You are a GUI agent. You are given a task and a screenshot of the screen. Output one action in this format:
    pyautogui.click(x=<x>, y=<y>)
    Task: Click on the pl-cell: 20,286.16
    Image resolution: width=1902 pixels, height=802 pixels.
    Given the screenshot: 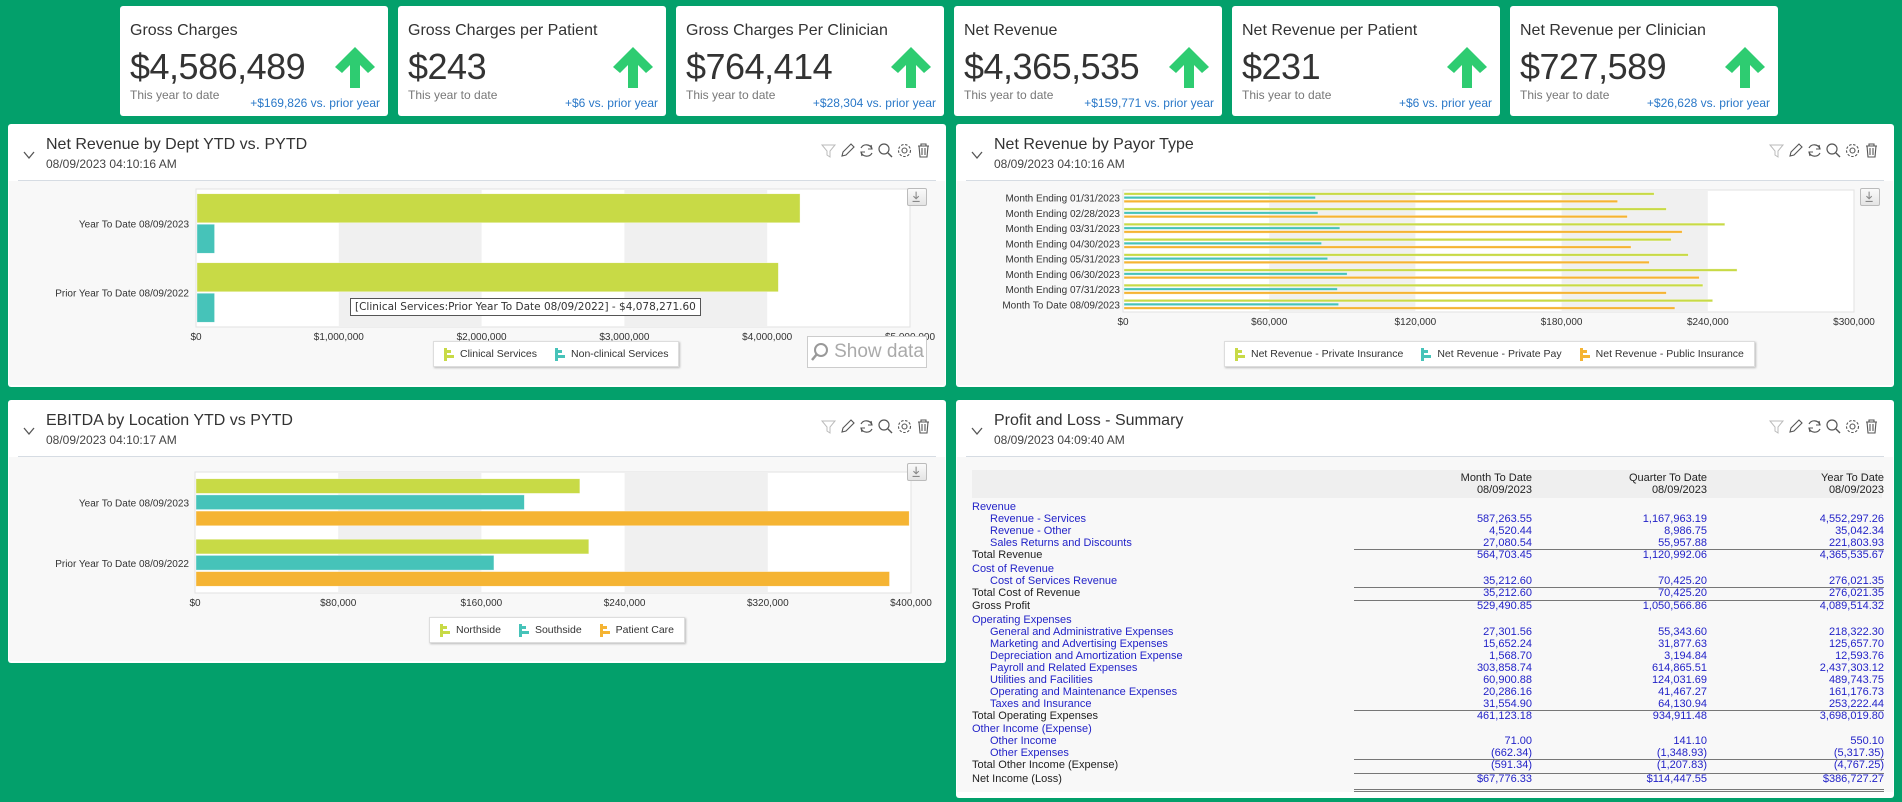 What is the action you would take?
    pyautogui.click(x=1507, y=691)
    